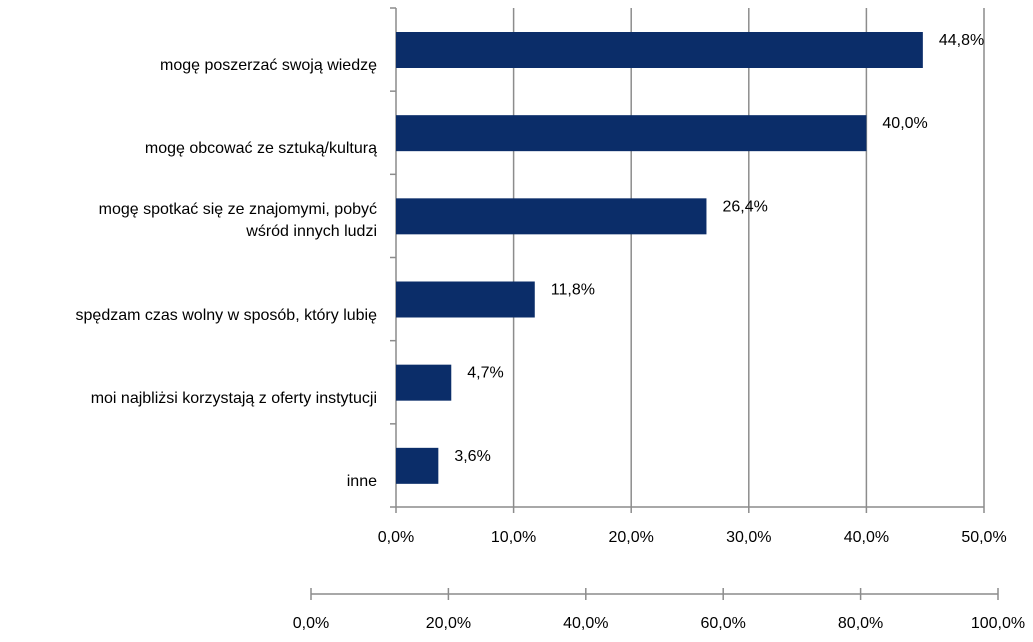  I want to click on tick-label-4: 40,0%, so click(866, 537).